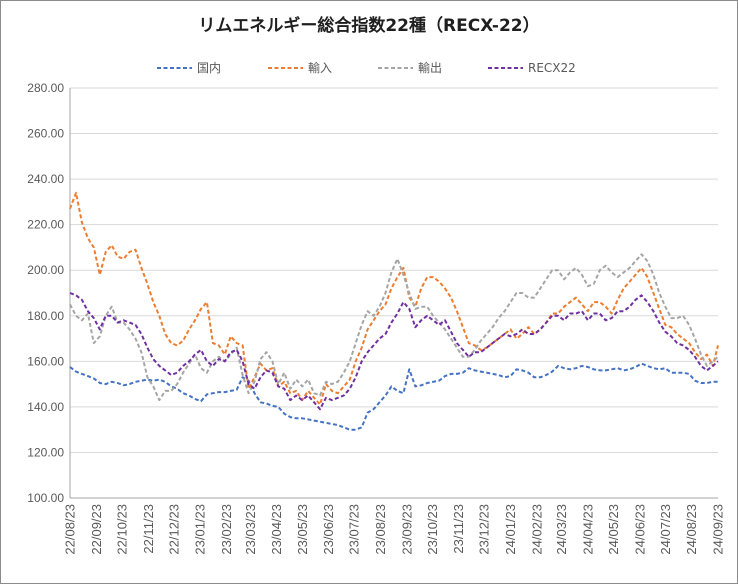 The height and width of the screenshot is (584, 738). Describe the element at coordinates (276, 529) in the screenshot. I see `x-tick-label: 23/04/23` at that location.